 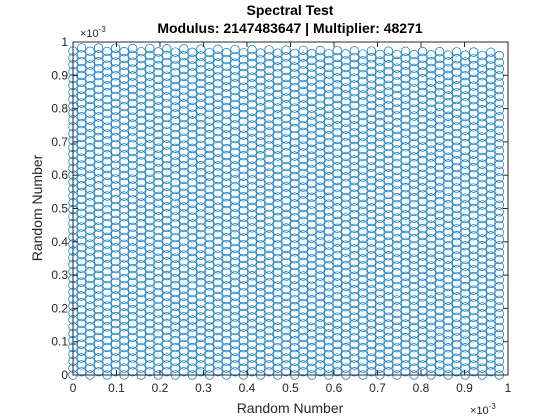 I want to click on y-tick-label: 0.4, so click(x=59, y=242).